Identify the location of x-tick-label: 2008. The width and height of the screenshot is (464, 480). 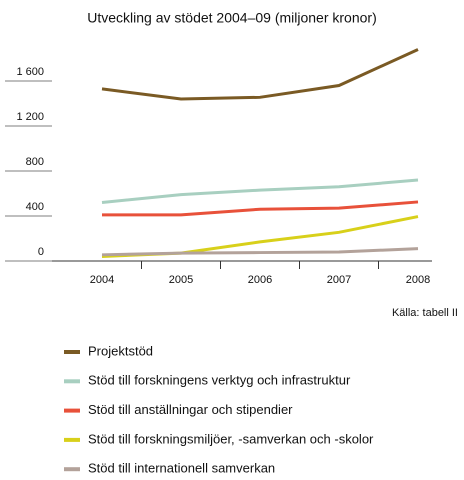
(418, 280).